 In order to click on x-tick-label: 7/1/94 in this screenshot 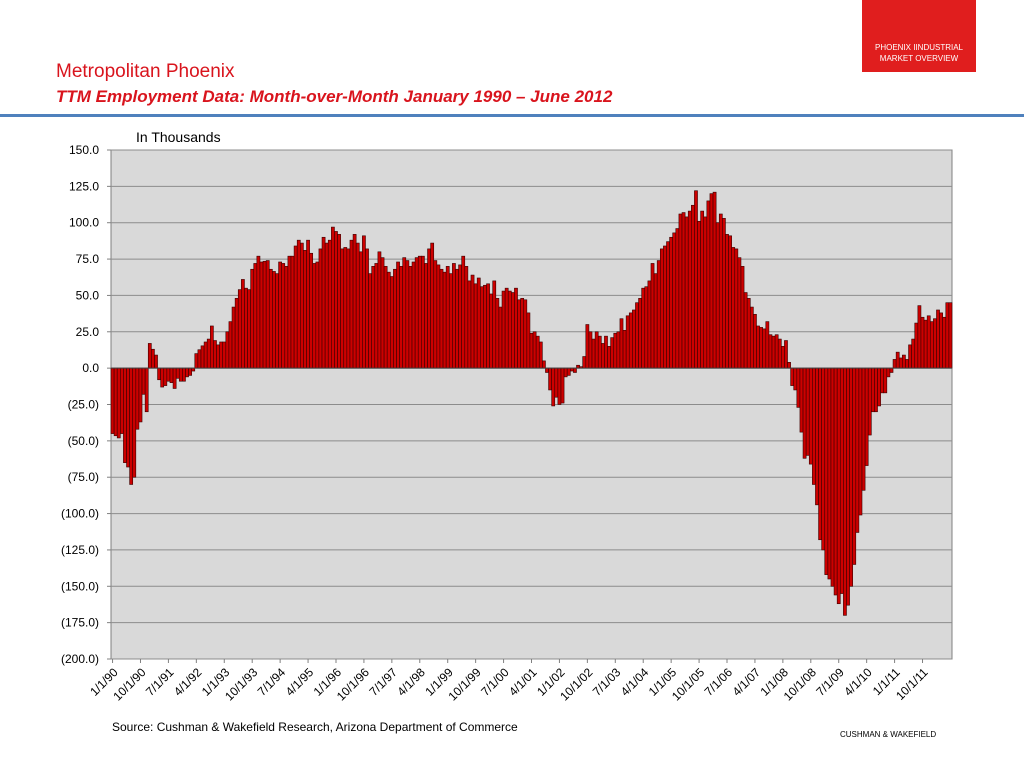, I will do `click(272, 682)`.